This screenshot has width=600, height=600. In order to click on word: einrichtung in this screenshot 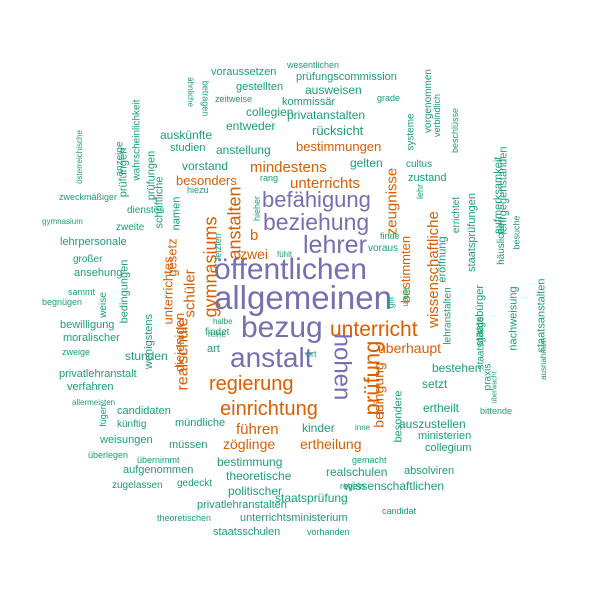, I will do `click(269, 409)`.